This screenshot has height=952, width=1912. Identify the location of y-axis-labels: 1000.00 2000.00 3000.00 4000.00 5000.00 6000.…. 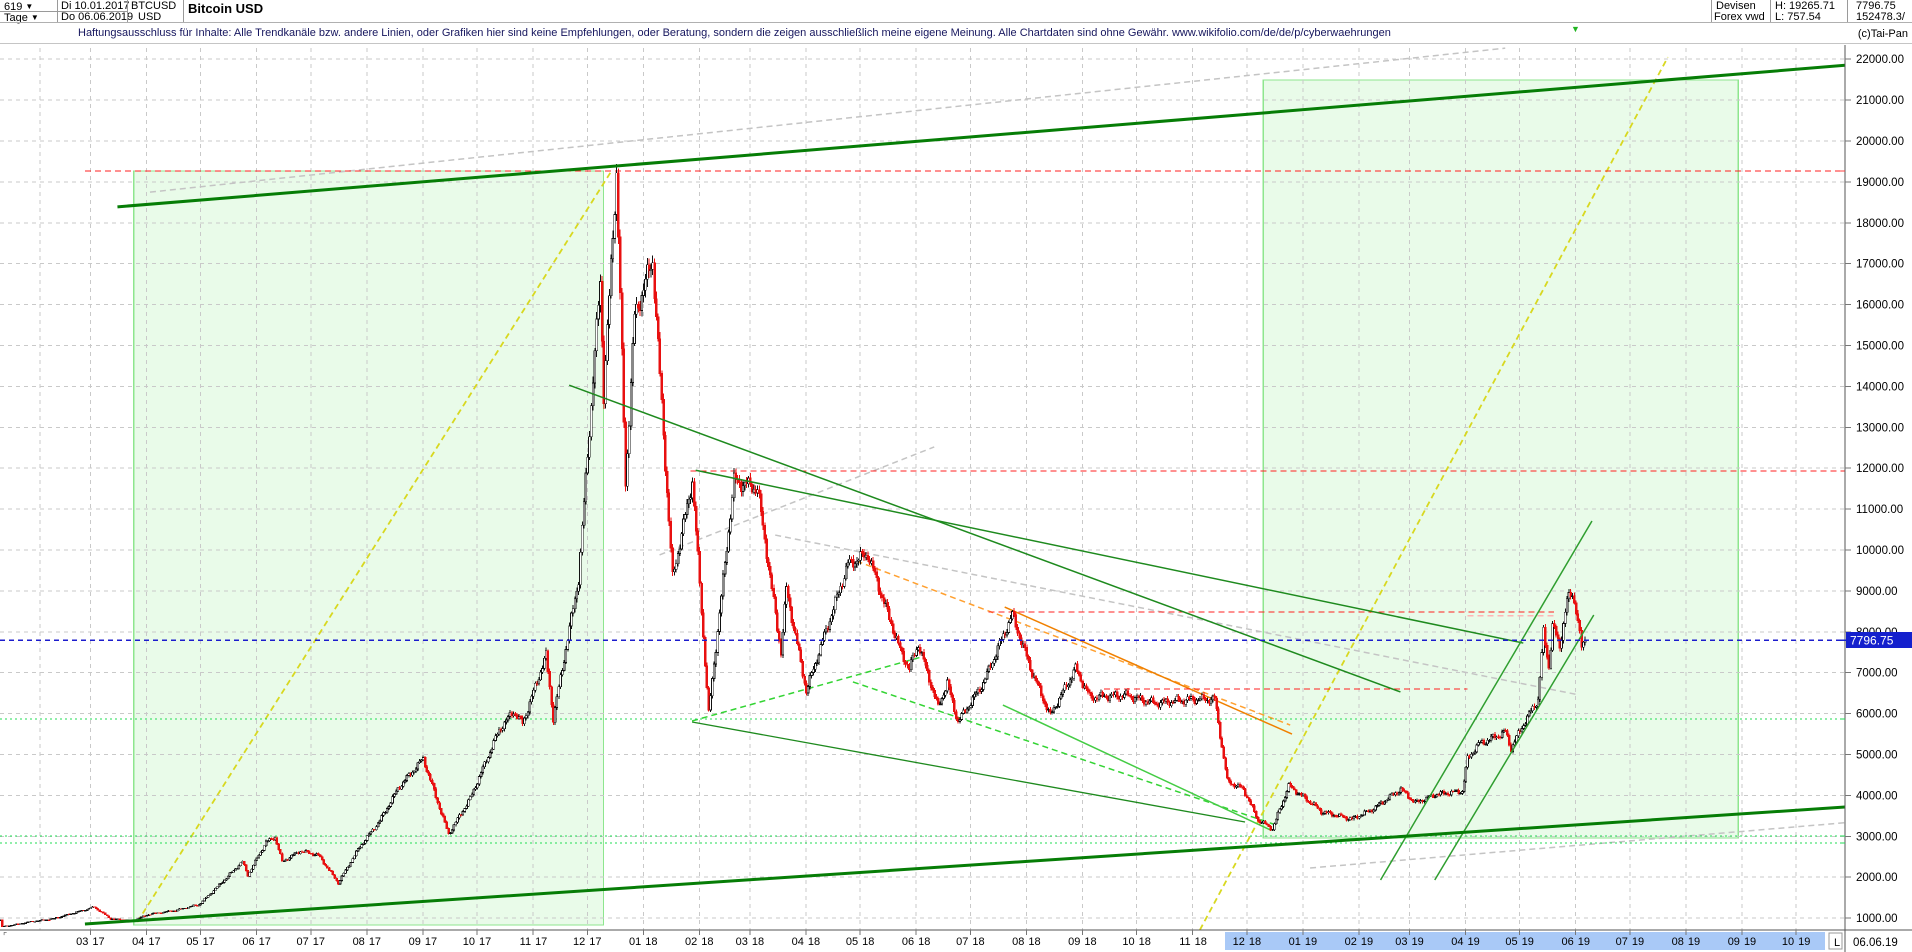
(1872, 489).